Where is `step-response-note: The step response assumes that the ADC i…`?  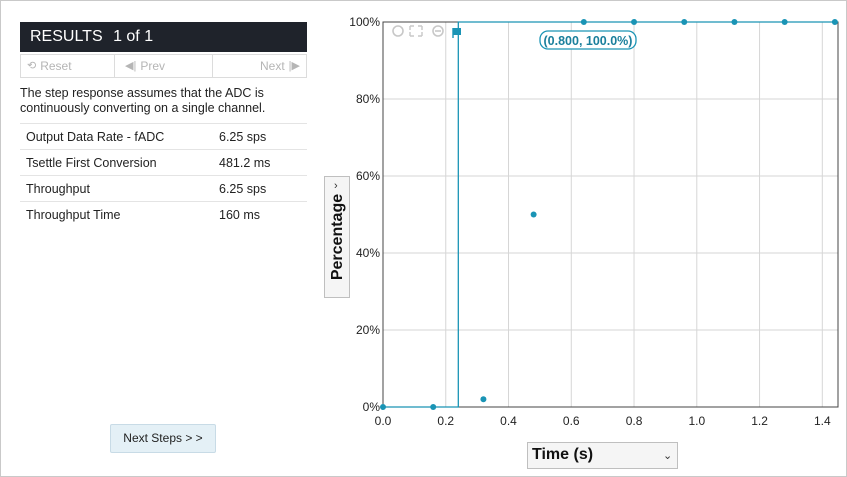
step-response-note: The step response assumes that the ADC i… is located at coordinates (143, 100).